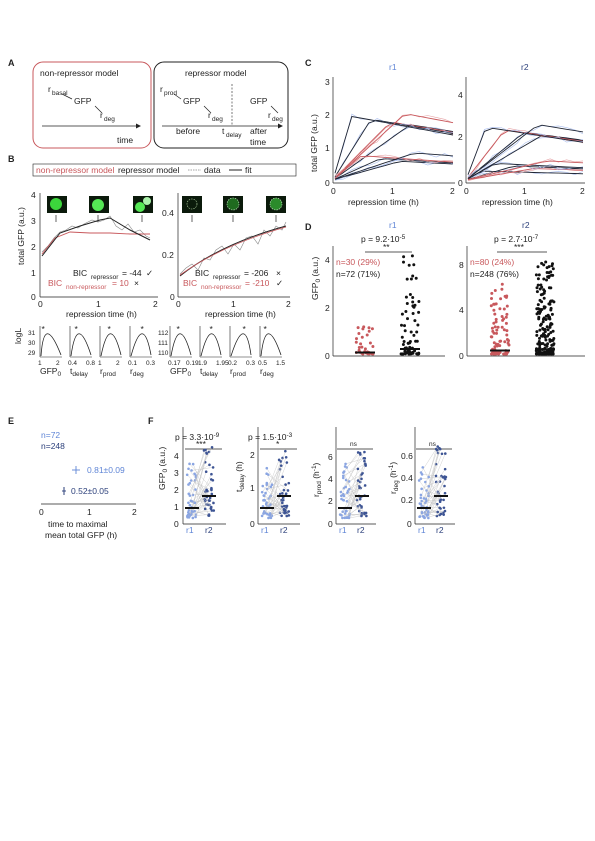  Describe the element at coordinates (216, 73) in the screenshot. I see `rep-title: repressor model` at that location.